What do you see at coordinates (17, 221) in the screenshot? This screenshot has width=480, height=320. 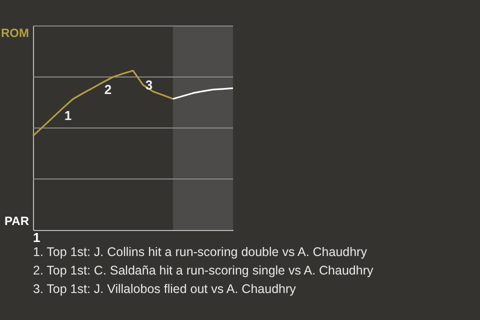 I see `text: PAR` at bounding box center [17, 221].